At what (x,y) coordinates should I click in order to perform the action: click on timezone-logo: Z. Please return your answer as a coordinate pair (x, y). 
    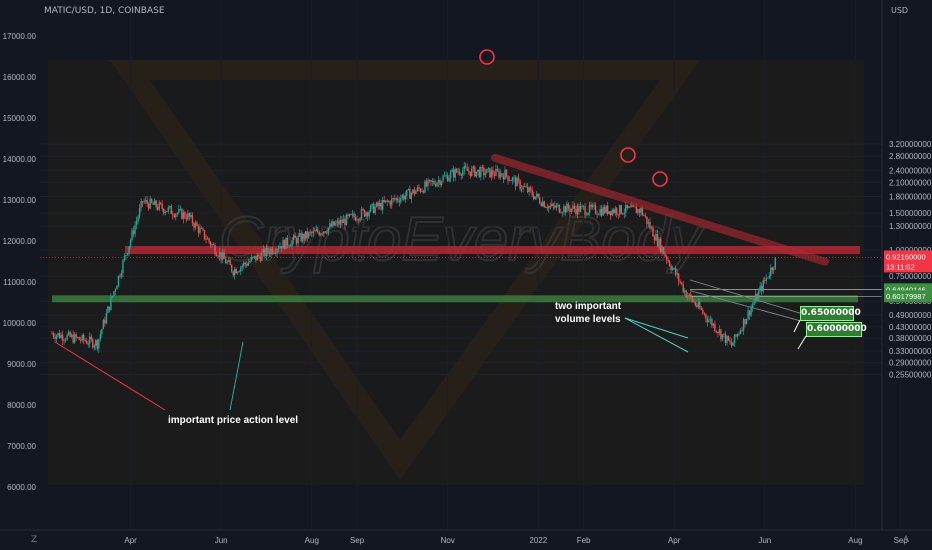
    Looking at the image, I should click on (34, 540).